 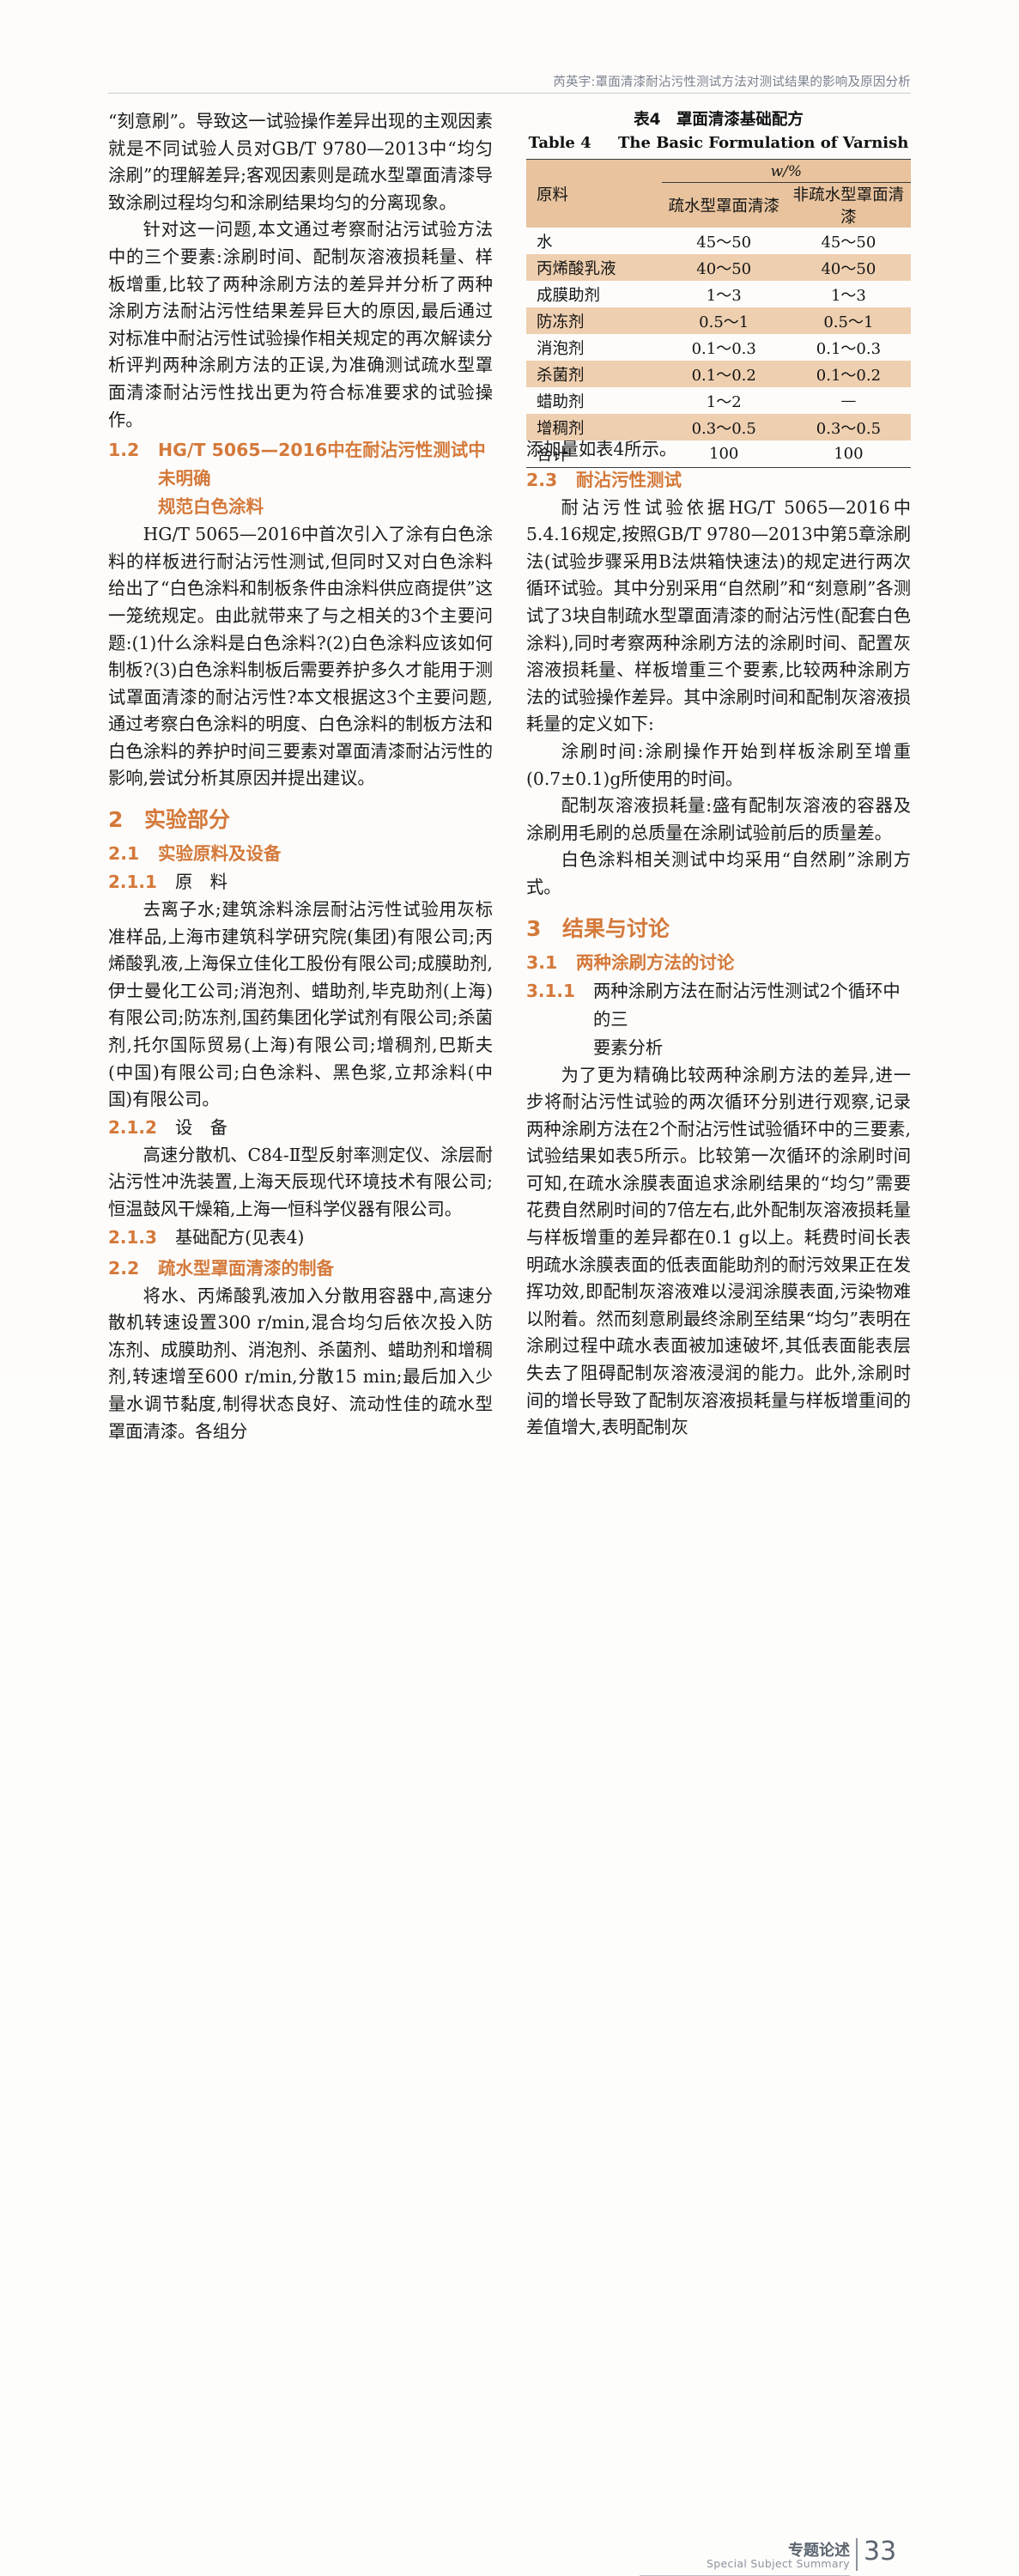 What do you see at coordinates (561, 348) in the screenshot?
I see `table-cell-material: 消泡剂` at bounding box center [561, 348].